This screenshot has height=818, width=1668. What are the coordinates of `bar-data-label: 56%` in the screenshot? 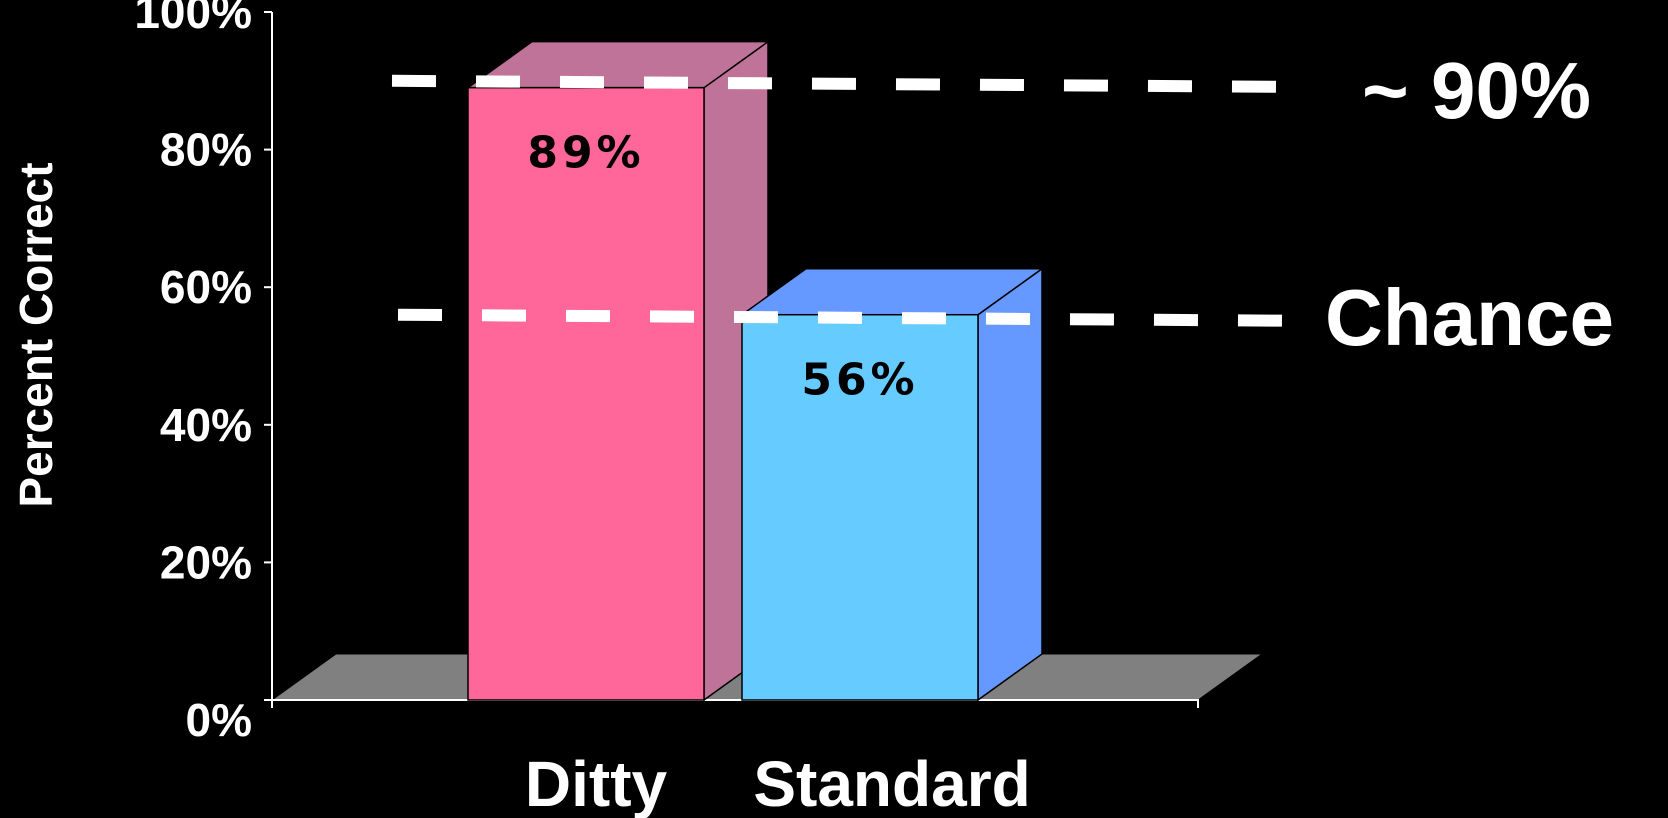 It's located at (859, 380).